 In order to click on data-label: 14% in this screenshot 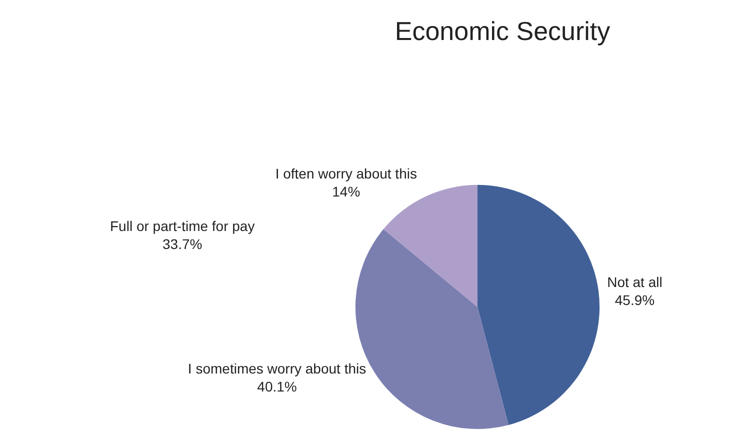, I will do `click(346, 192)`.